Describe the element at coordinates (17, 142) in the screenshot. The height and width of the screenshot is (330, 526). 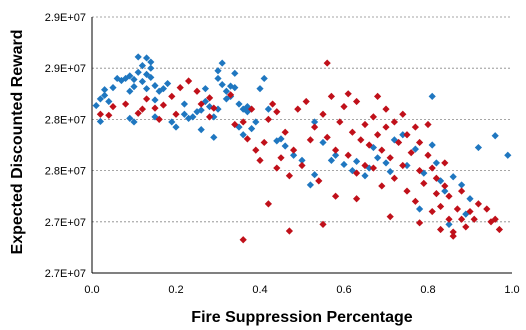
I see `y-axis-title: Expected Discounted Reward` at that location.